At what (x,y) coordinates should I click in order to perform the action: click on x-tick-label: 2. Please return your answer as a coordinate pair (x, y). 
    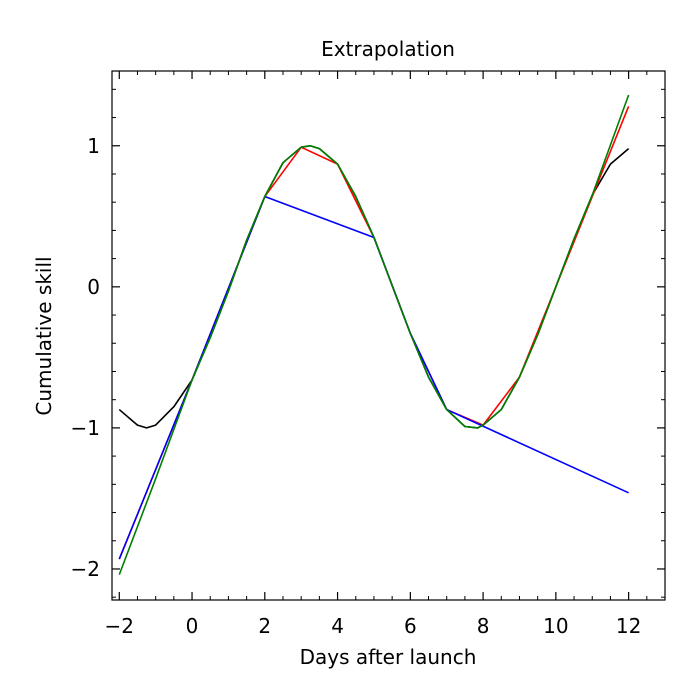
    Looking at the image, I should click on (264, 626).